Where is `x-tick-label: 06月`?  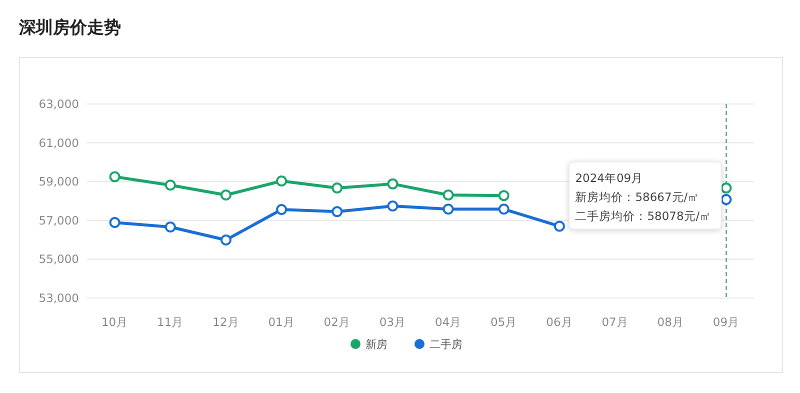
x-tick-label: 06月 is located at coordinates (559, 322).